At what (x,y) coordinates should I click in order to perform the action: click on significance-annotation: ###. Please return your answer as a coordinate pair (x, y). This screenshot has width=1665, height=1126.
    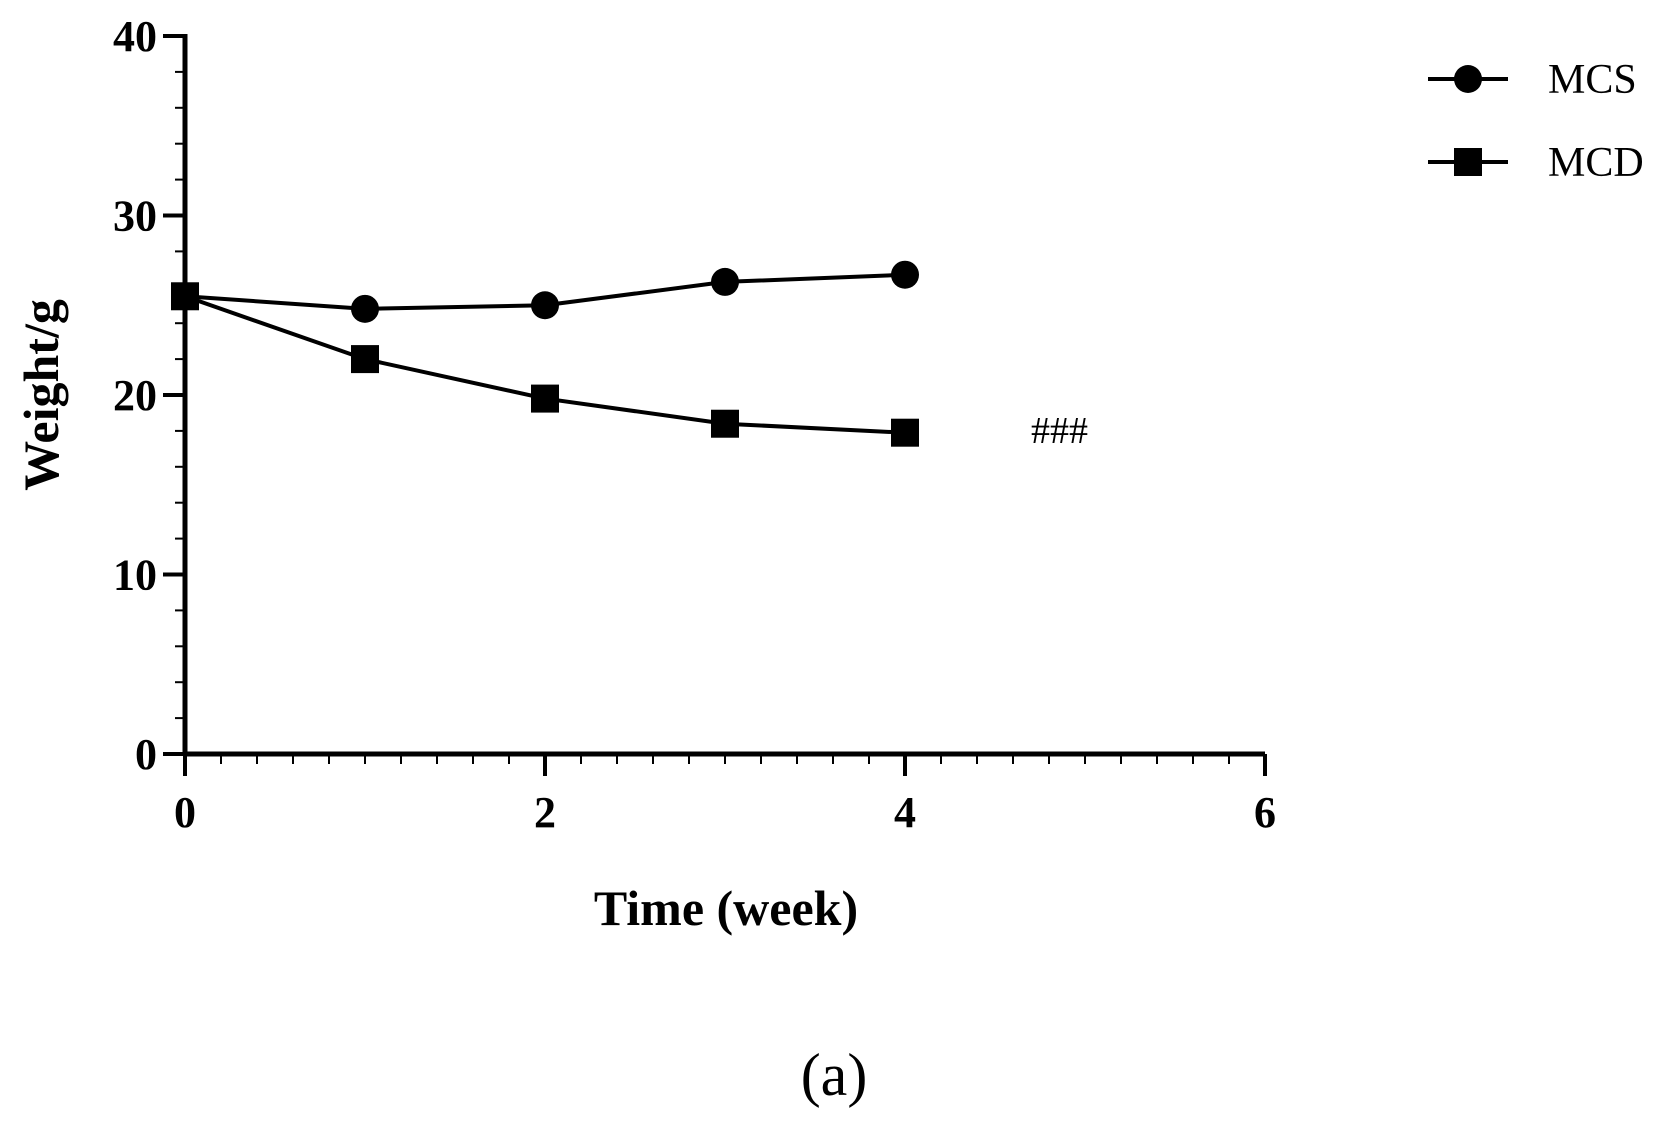
    Looking at the image, I should click on (1059, 431).